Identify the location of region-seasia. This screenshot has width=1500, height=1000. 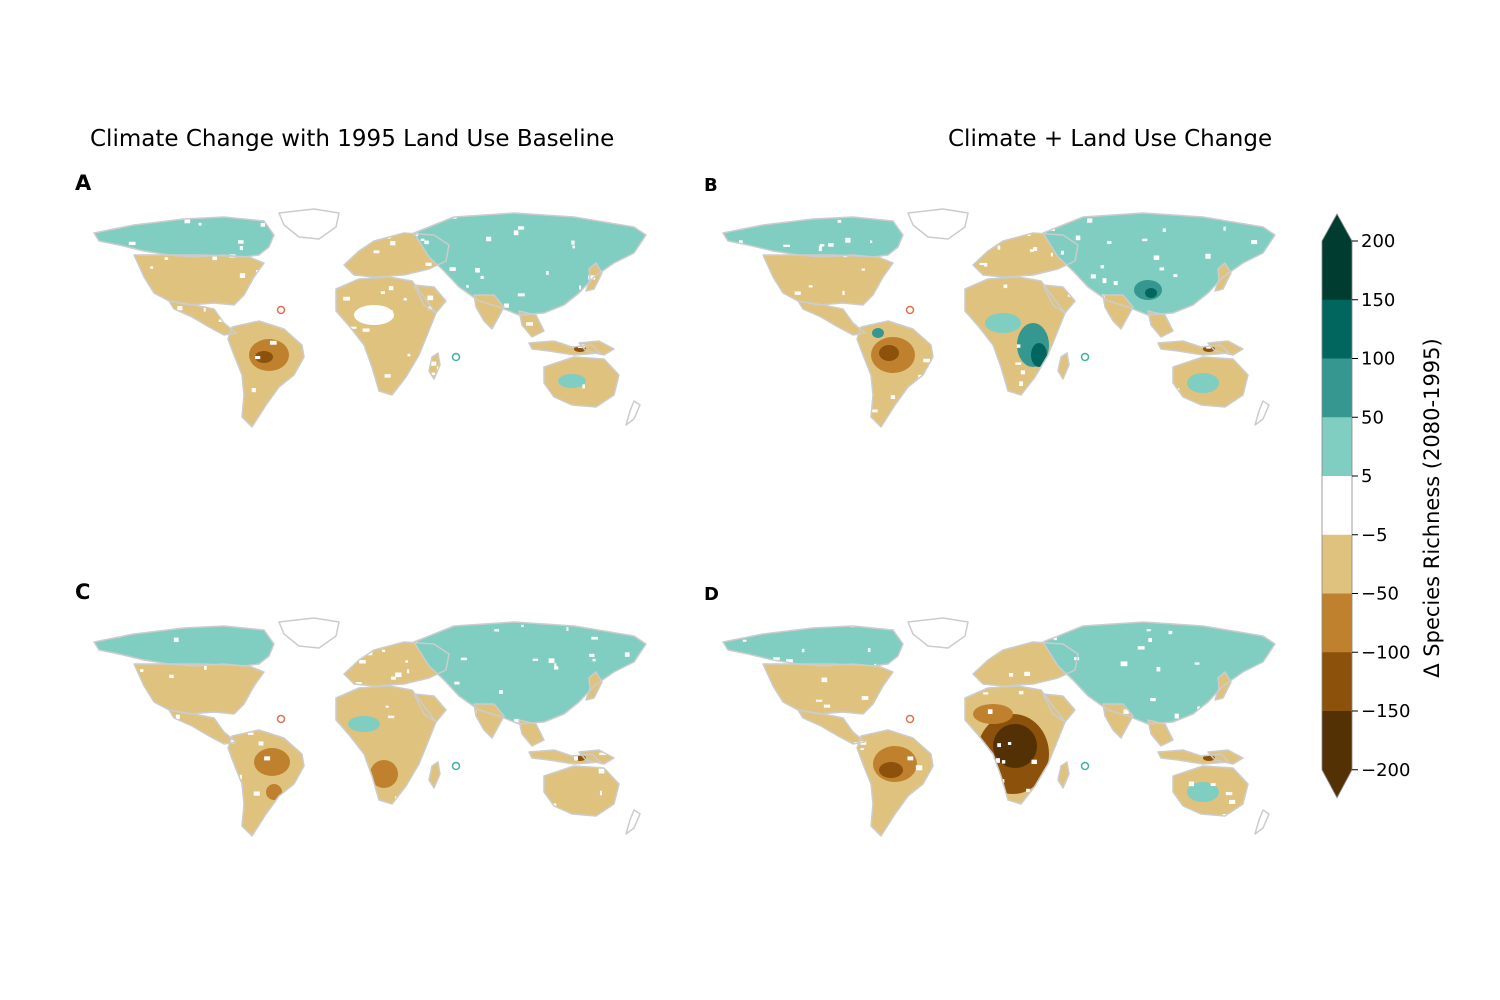
(531, 733).